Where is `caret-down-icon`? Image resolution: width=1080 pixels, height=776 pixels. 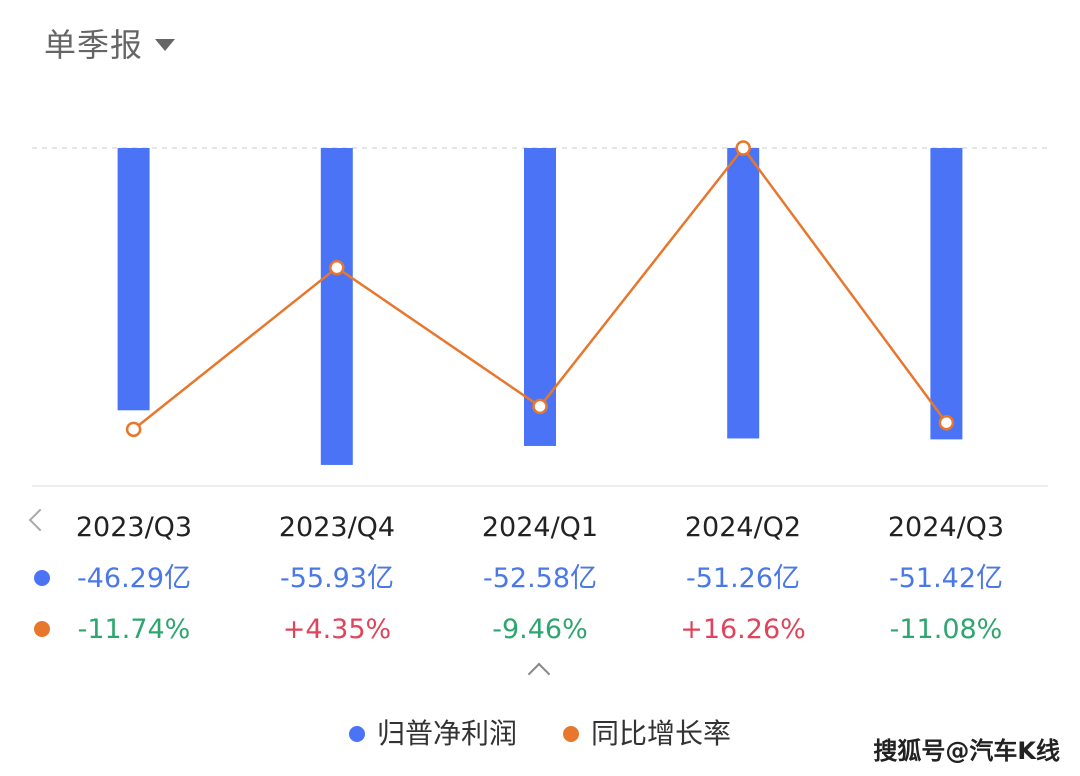 caret-down-icon is located at coordinates (165, 45).